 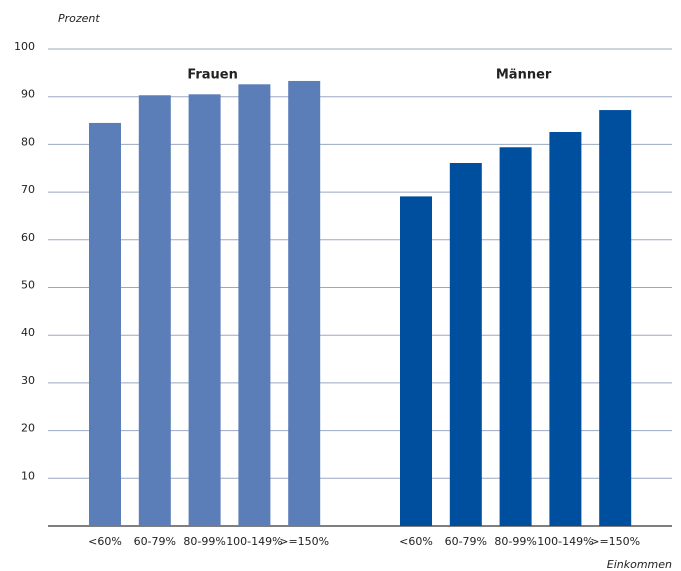 I want to click on x-axis-label: Einkommen, so click(x=639, y=564).